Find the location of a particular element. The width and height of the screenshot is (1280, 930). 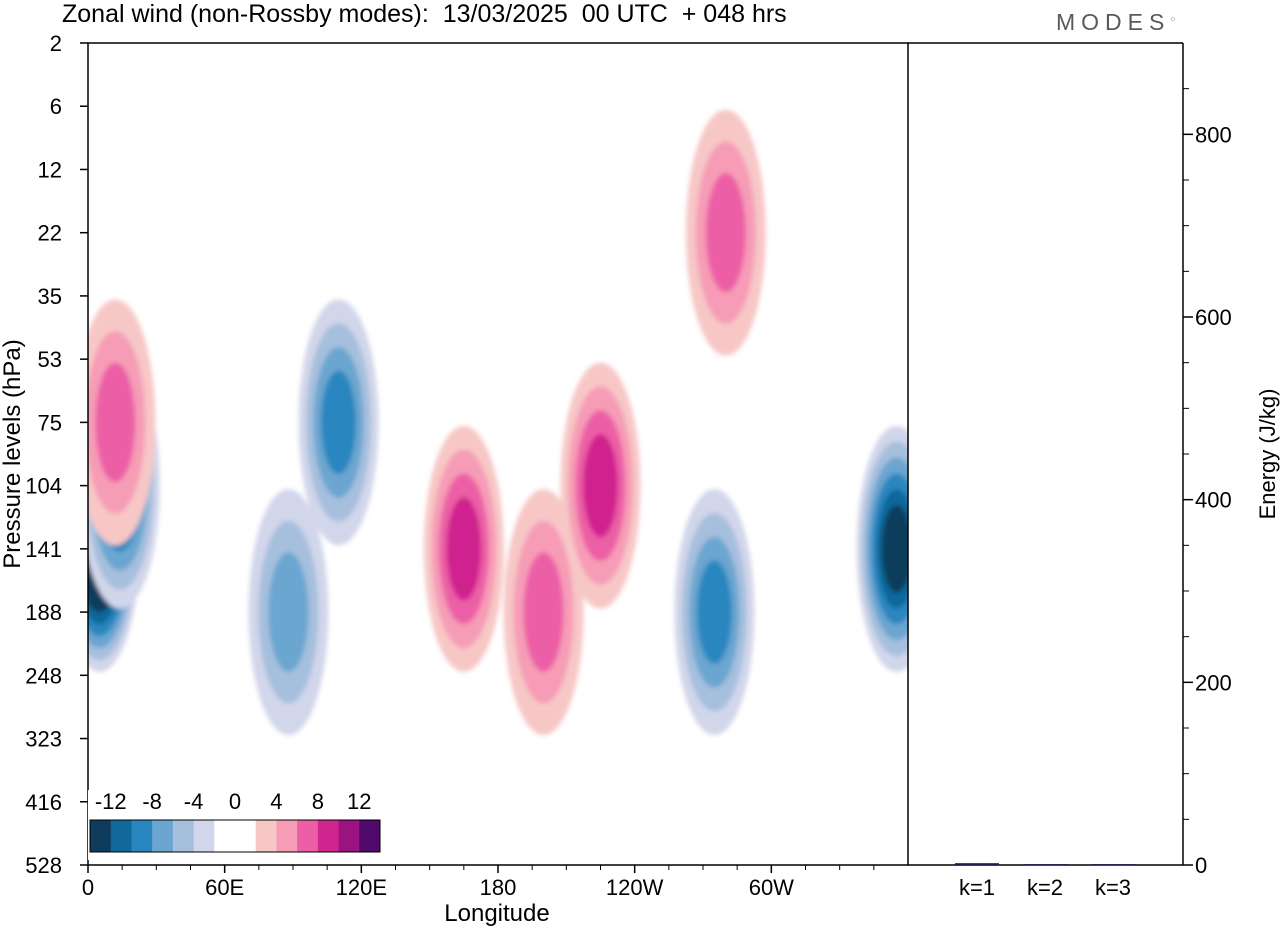

energy-tick-label: 600 is located at coordinates (1213, 317).